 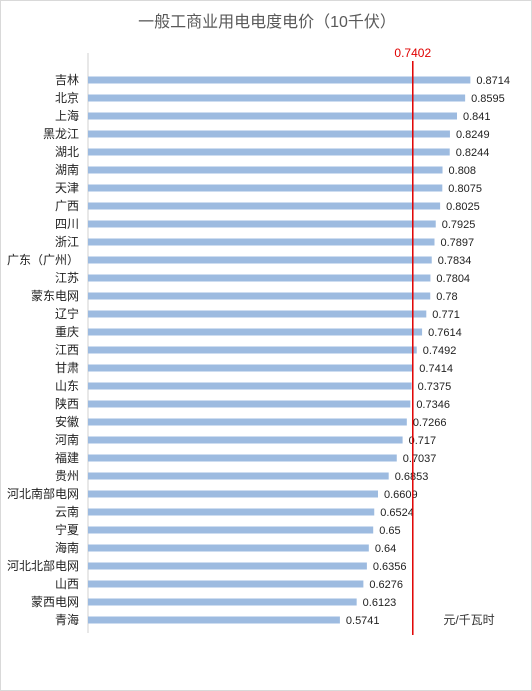 What do you see at coordinates (67, 439) in the screenshot?
I see `category-label: 河南` at bounding box center [67, 439].